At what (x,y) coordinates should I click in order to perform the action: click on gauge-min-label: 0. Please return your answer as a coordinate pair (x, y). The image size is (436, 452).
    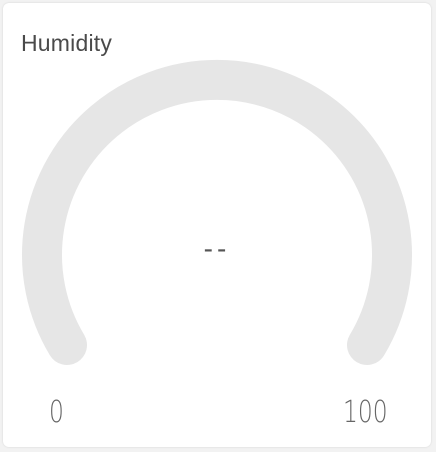
    Looking at the image, I should click on (56, 412).